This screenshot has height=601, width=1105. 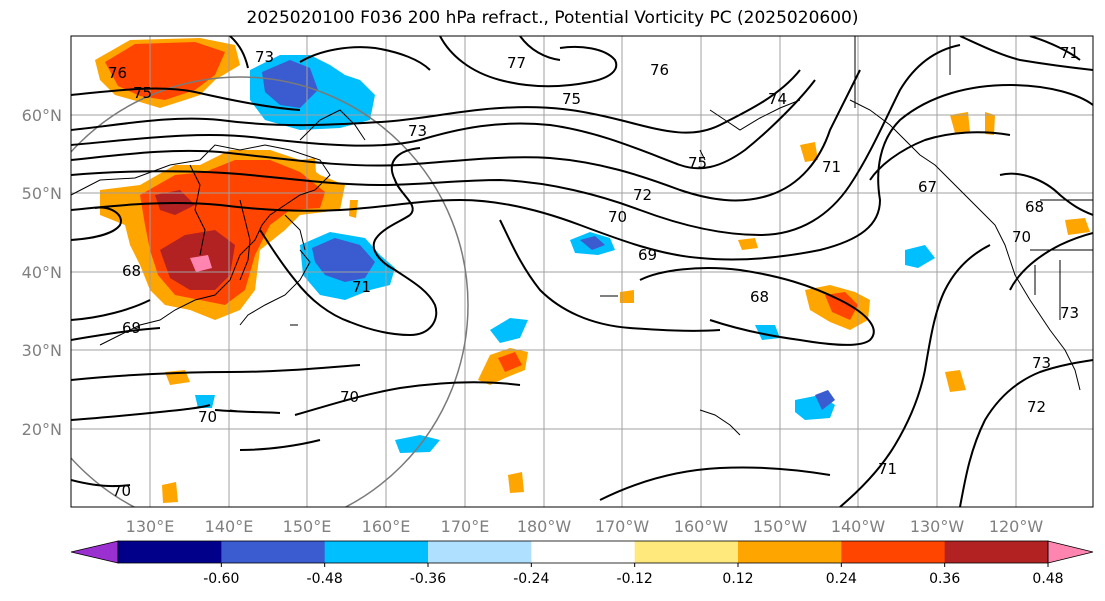 I want to click on lon-label: 160°W, so click(x=701, y=526).